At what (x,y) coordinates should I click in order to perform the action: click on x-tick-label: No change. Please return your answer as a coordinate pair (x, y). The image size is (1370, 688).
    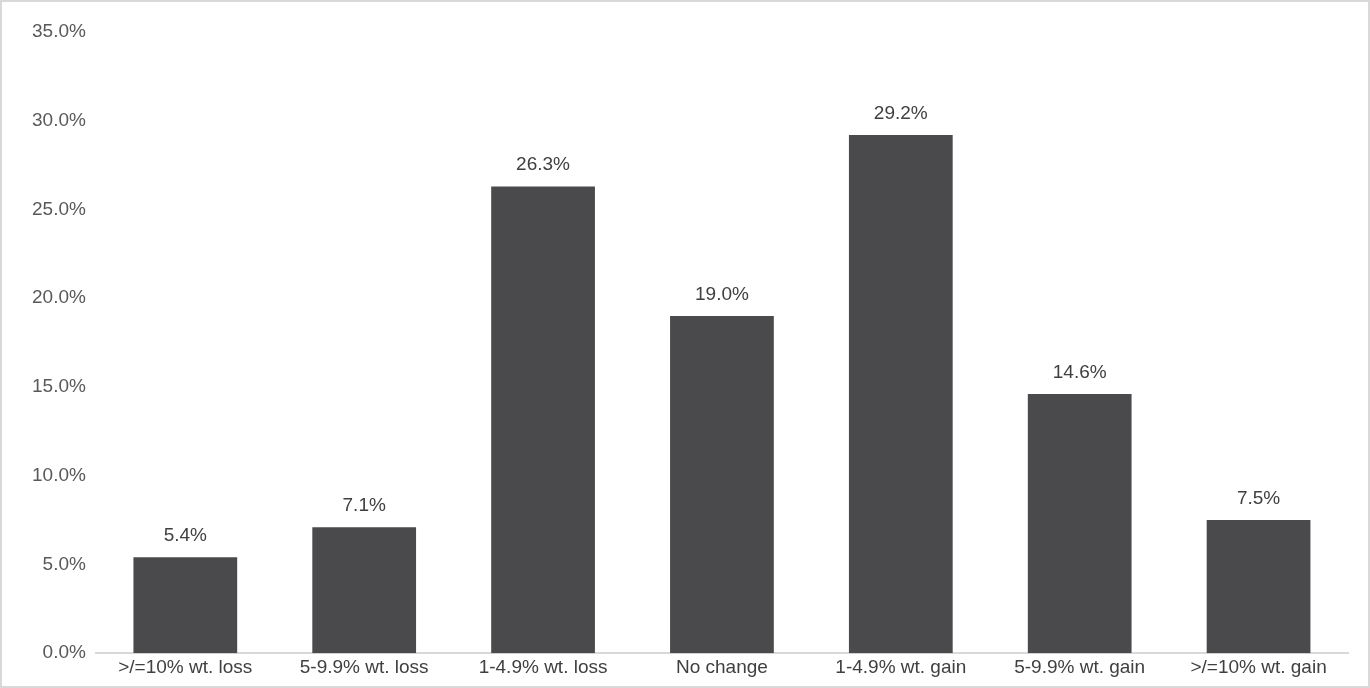
    Looking at the image, I should click on (721, 666).